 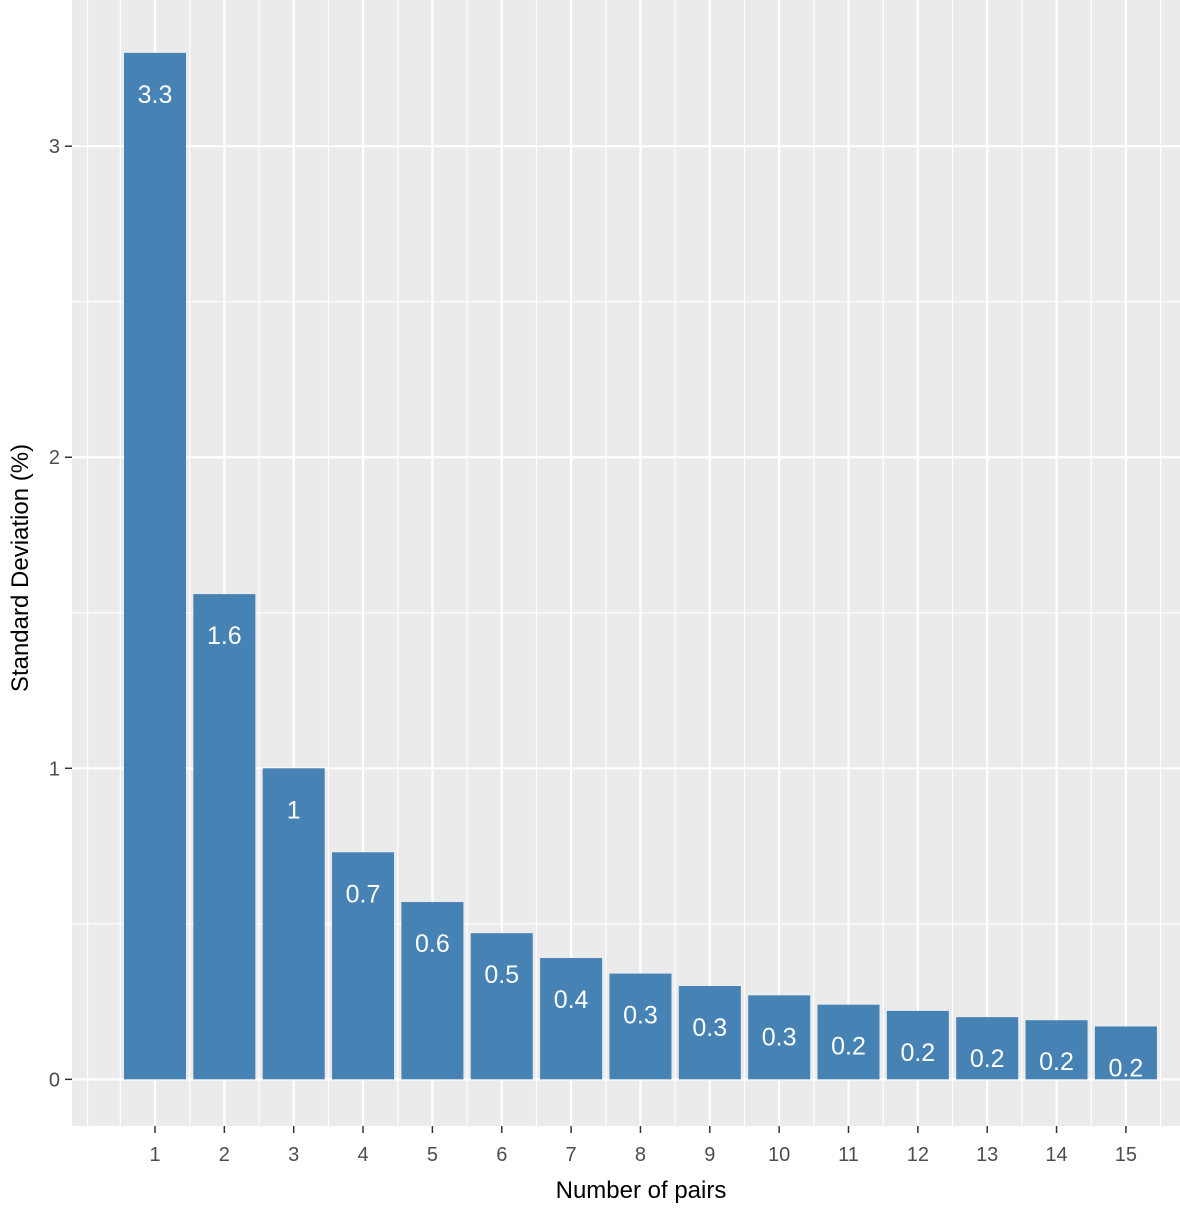 What do you see at coordinates (779, 1155) in the screenshot?
I see `x-tick-label: 10` at bounding box center [779, 1155].